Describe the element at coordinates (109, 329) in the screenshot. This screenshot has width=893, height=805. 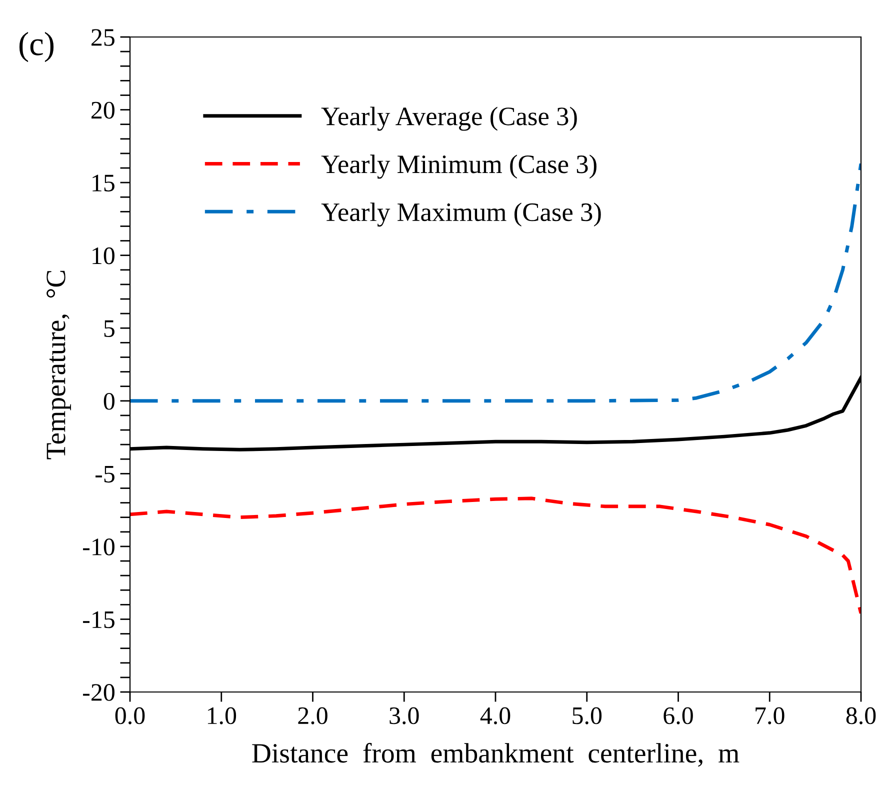
I see `y-tick-label: 5` at that location.